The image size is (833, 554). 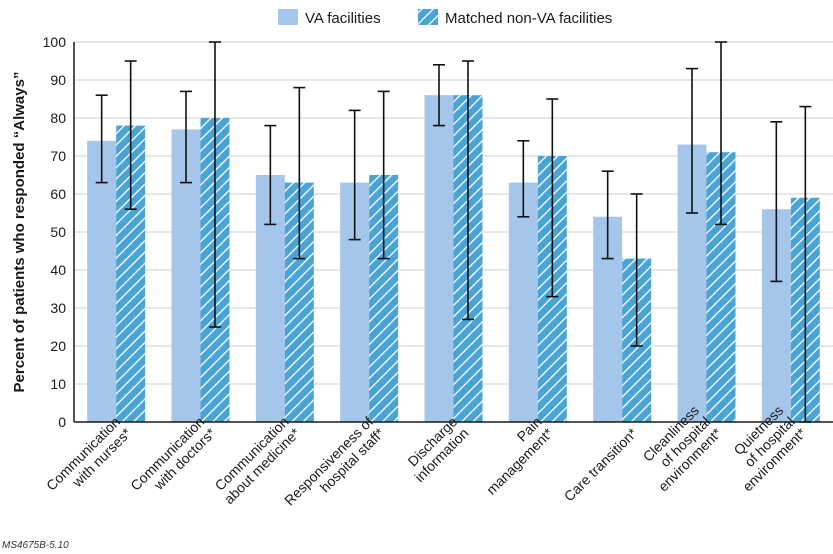 What do you see at coordinates (89, 459) in the screenshot?
I see `category-label: Communicationwith nurses*` at bounding box center [89, 459].